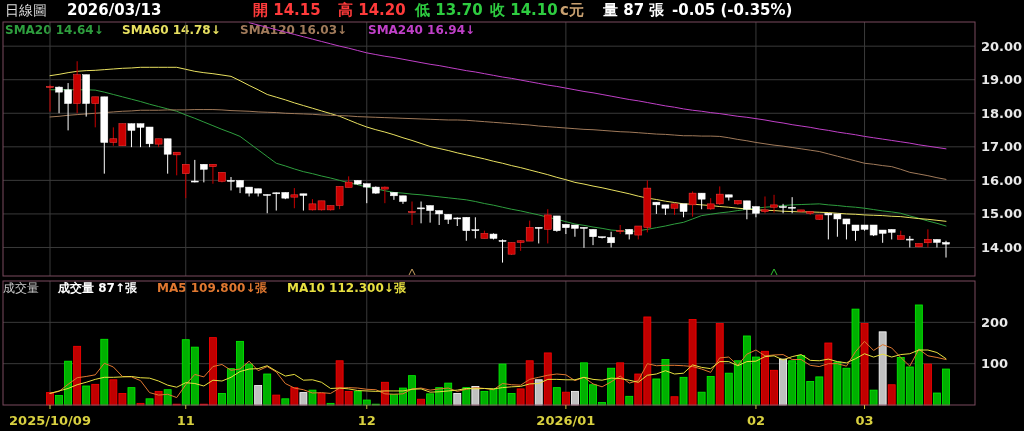 The image size is (1024, 431). I want to click on annotation: 成交量 87↑張, so click(97, 288).